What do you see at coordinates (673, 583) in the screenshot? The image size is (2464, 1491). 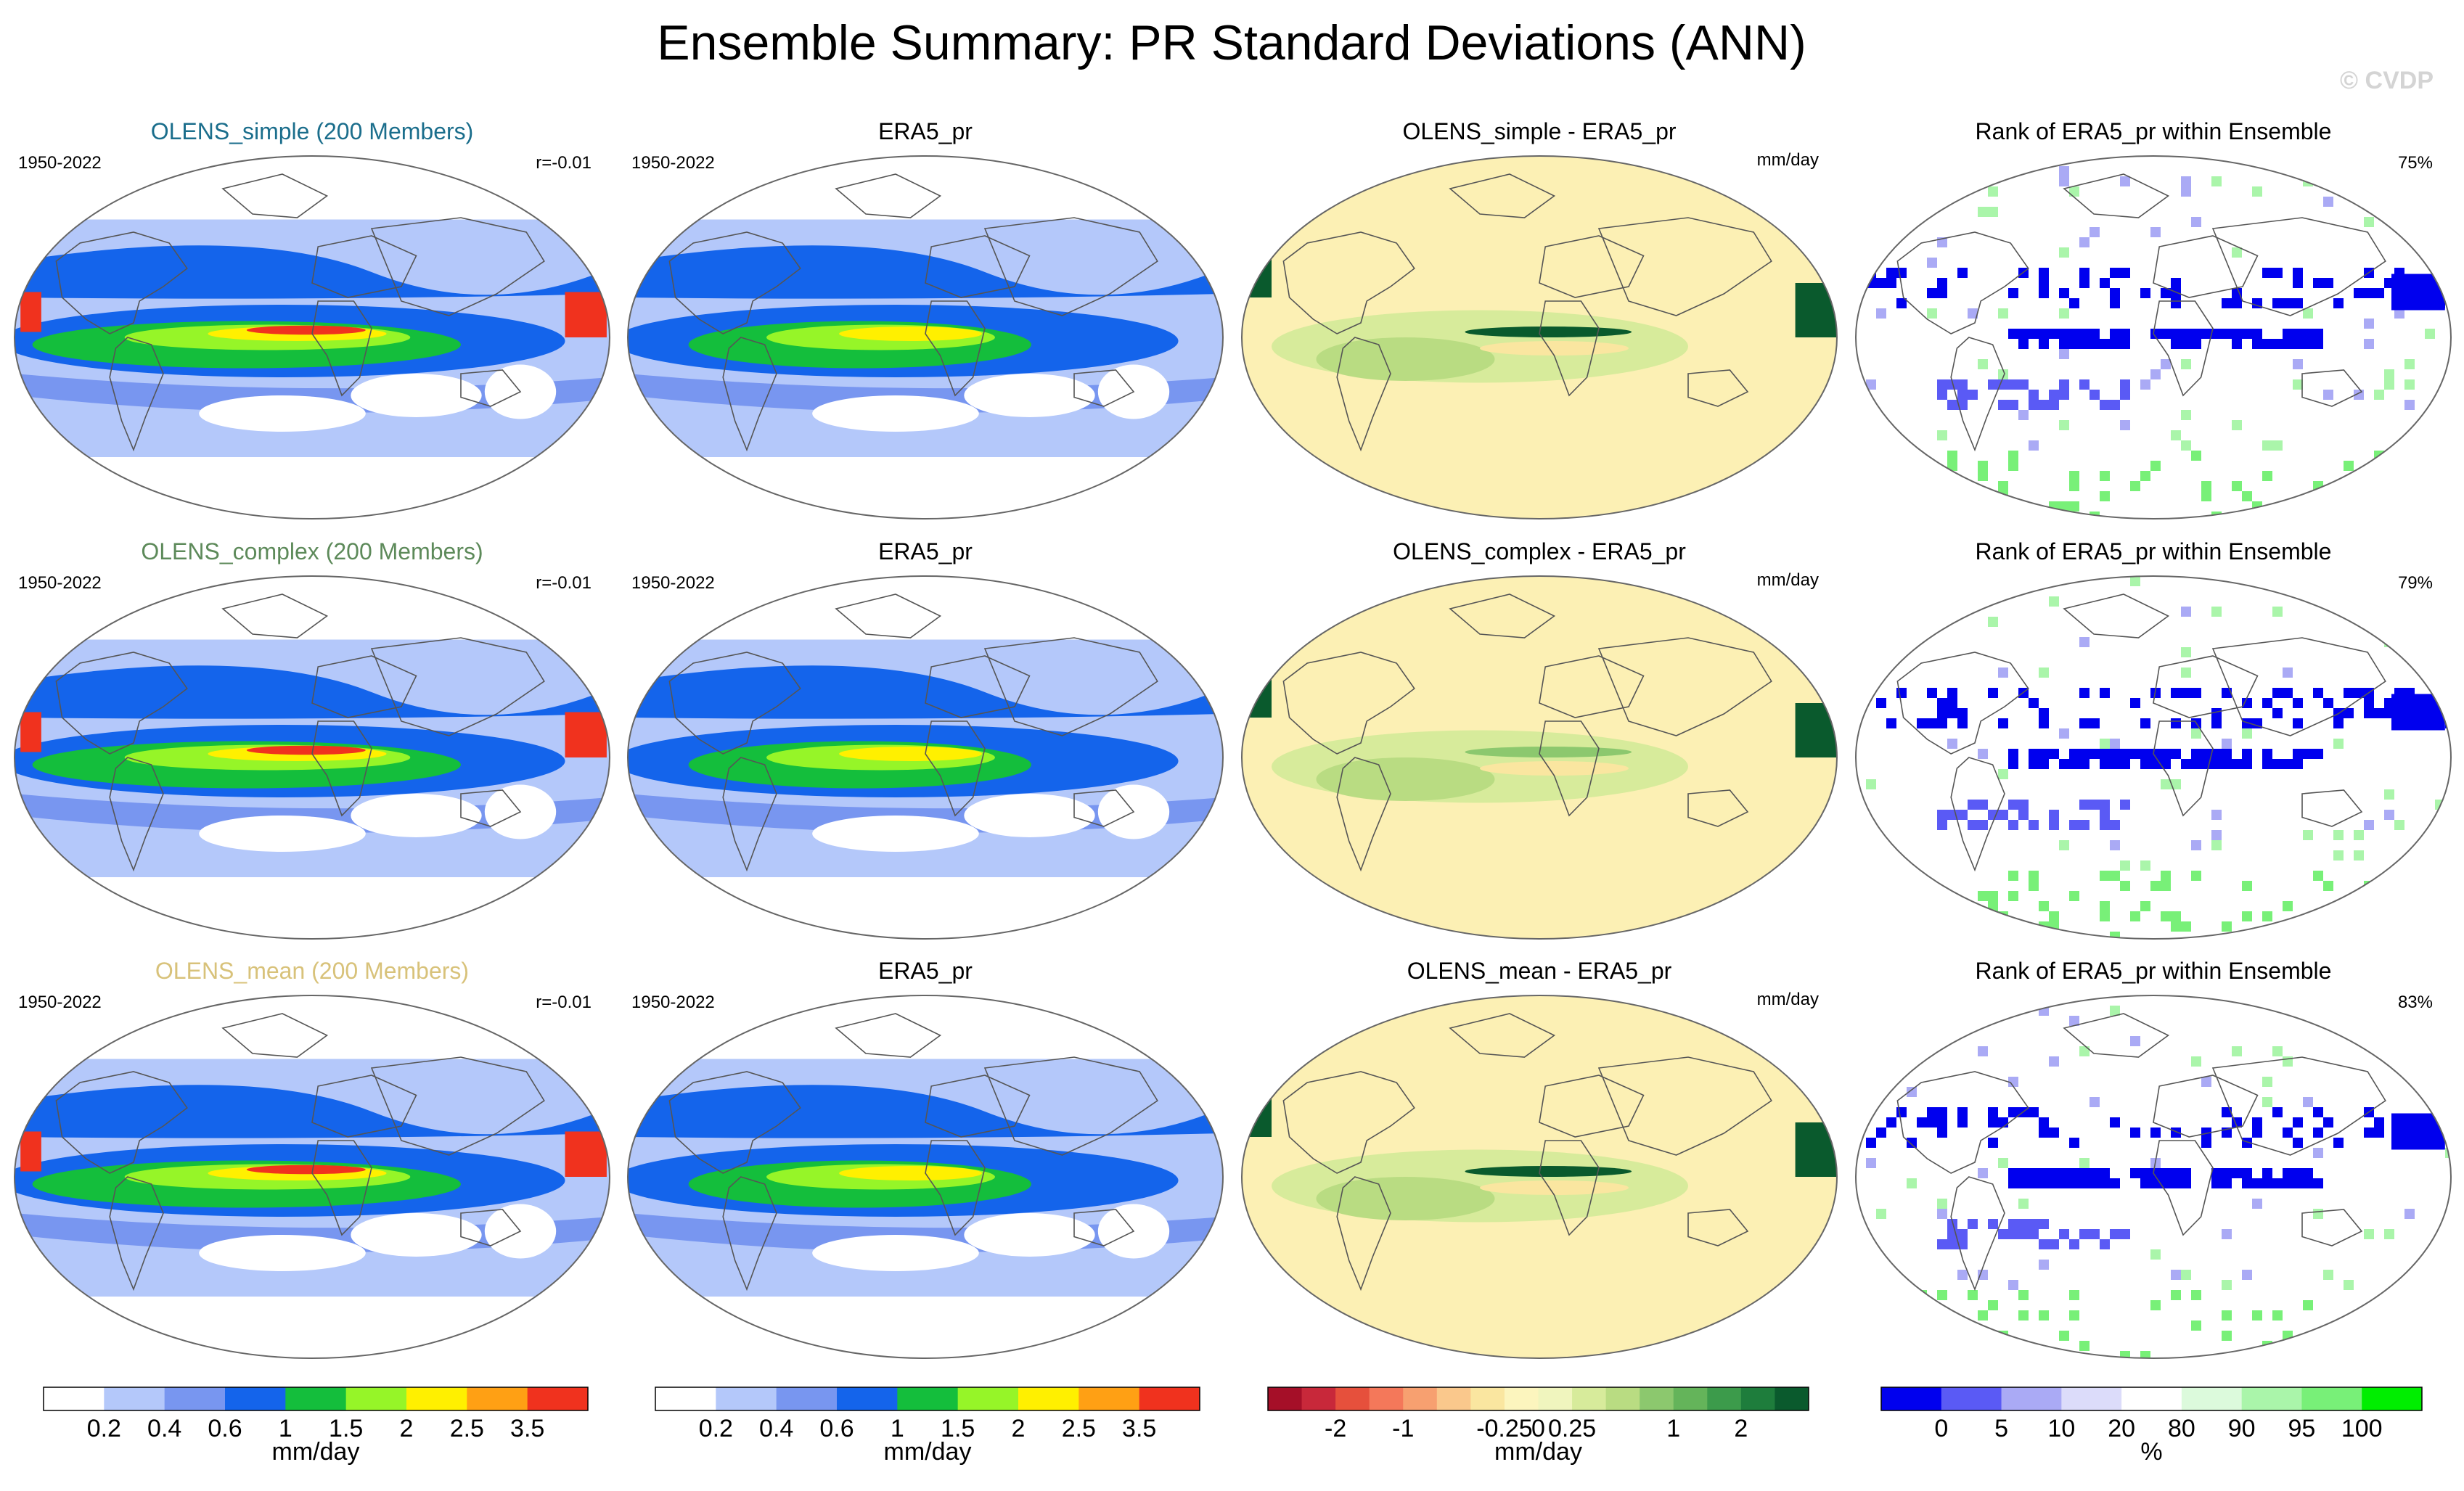 I see `period-label: 1950-2022` at bounding box center [673, 583].